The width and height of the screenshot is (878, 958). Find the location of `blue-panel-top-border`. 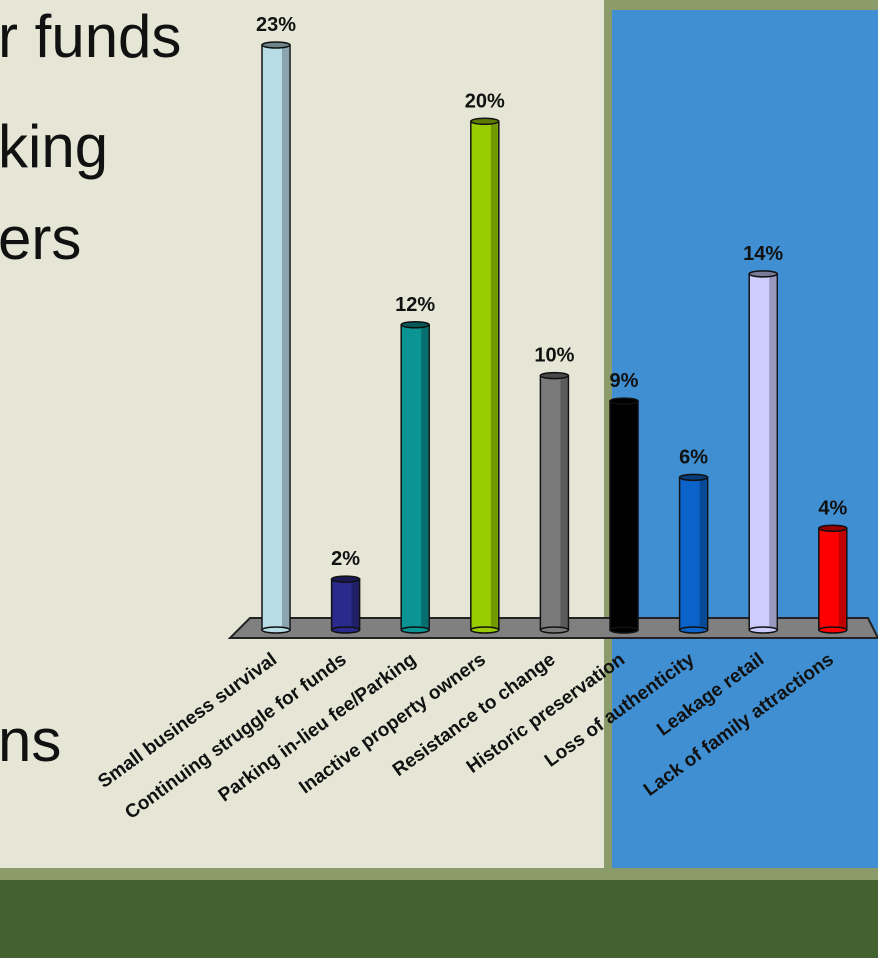

blue-panel-top-border is located at coordinates (741, 5).